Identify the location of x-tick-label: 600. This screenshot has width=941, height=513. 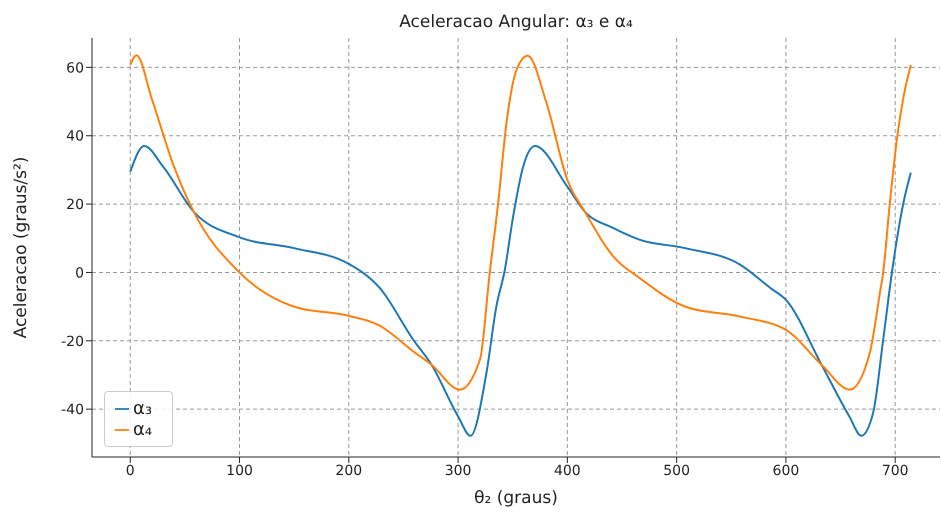
(786, 470).